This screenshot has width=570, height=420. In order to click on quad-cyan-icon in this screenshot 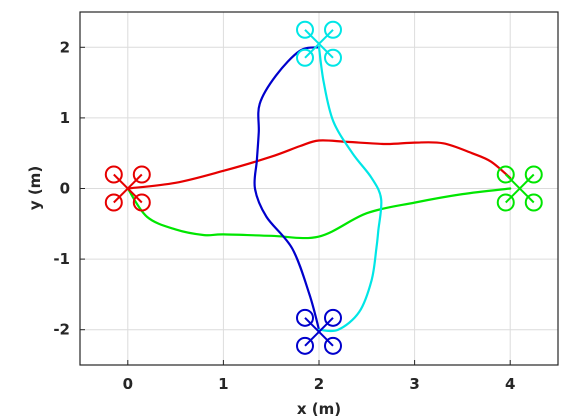, I will do `click(319, 43)`.